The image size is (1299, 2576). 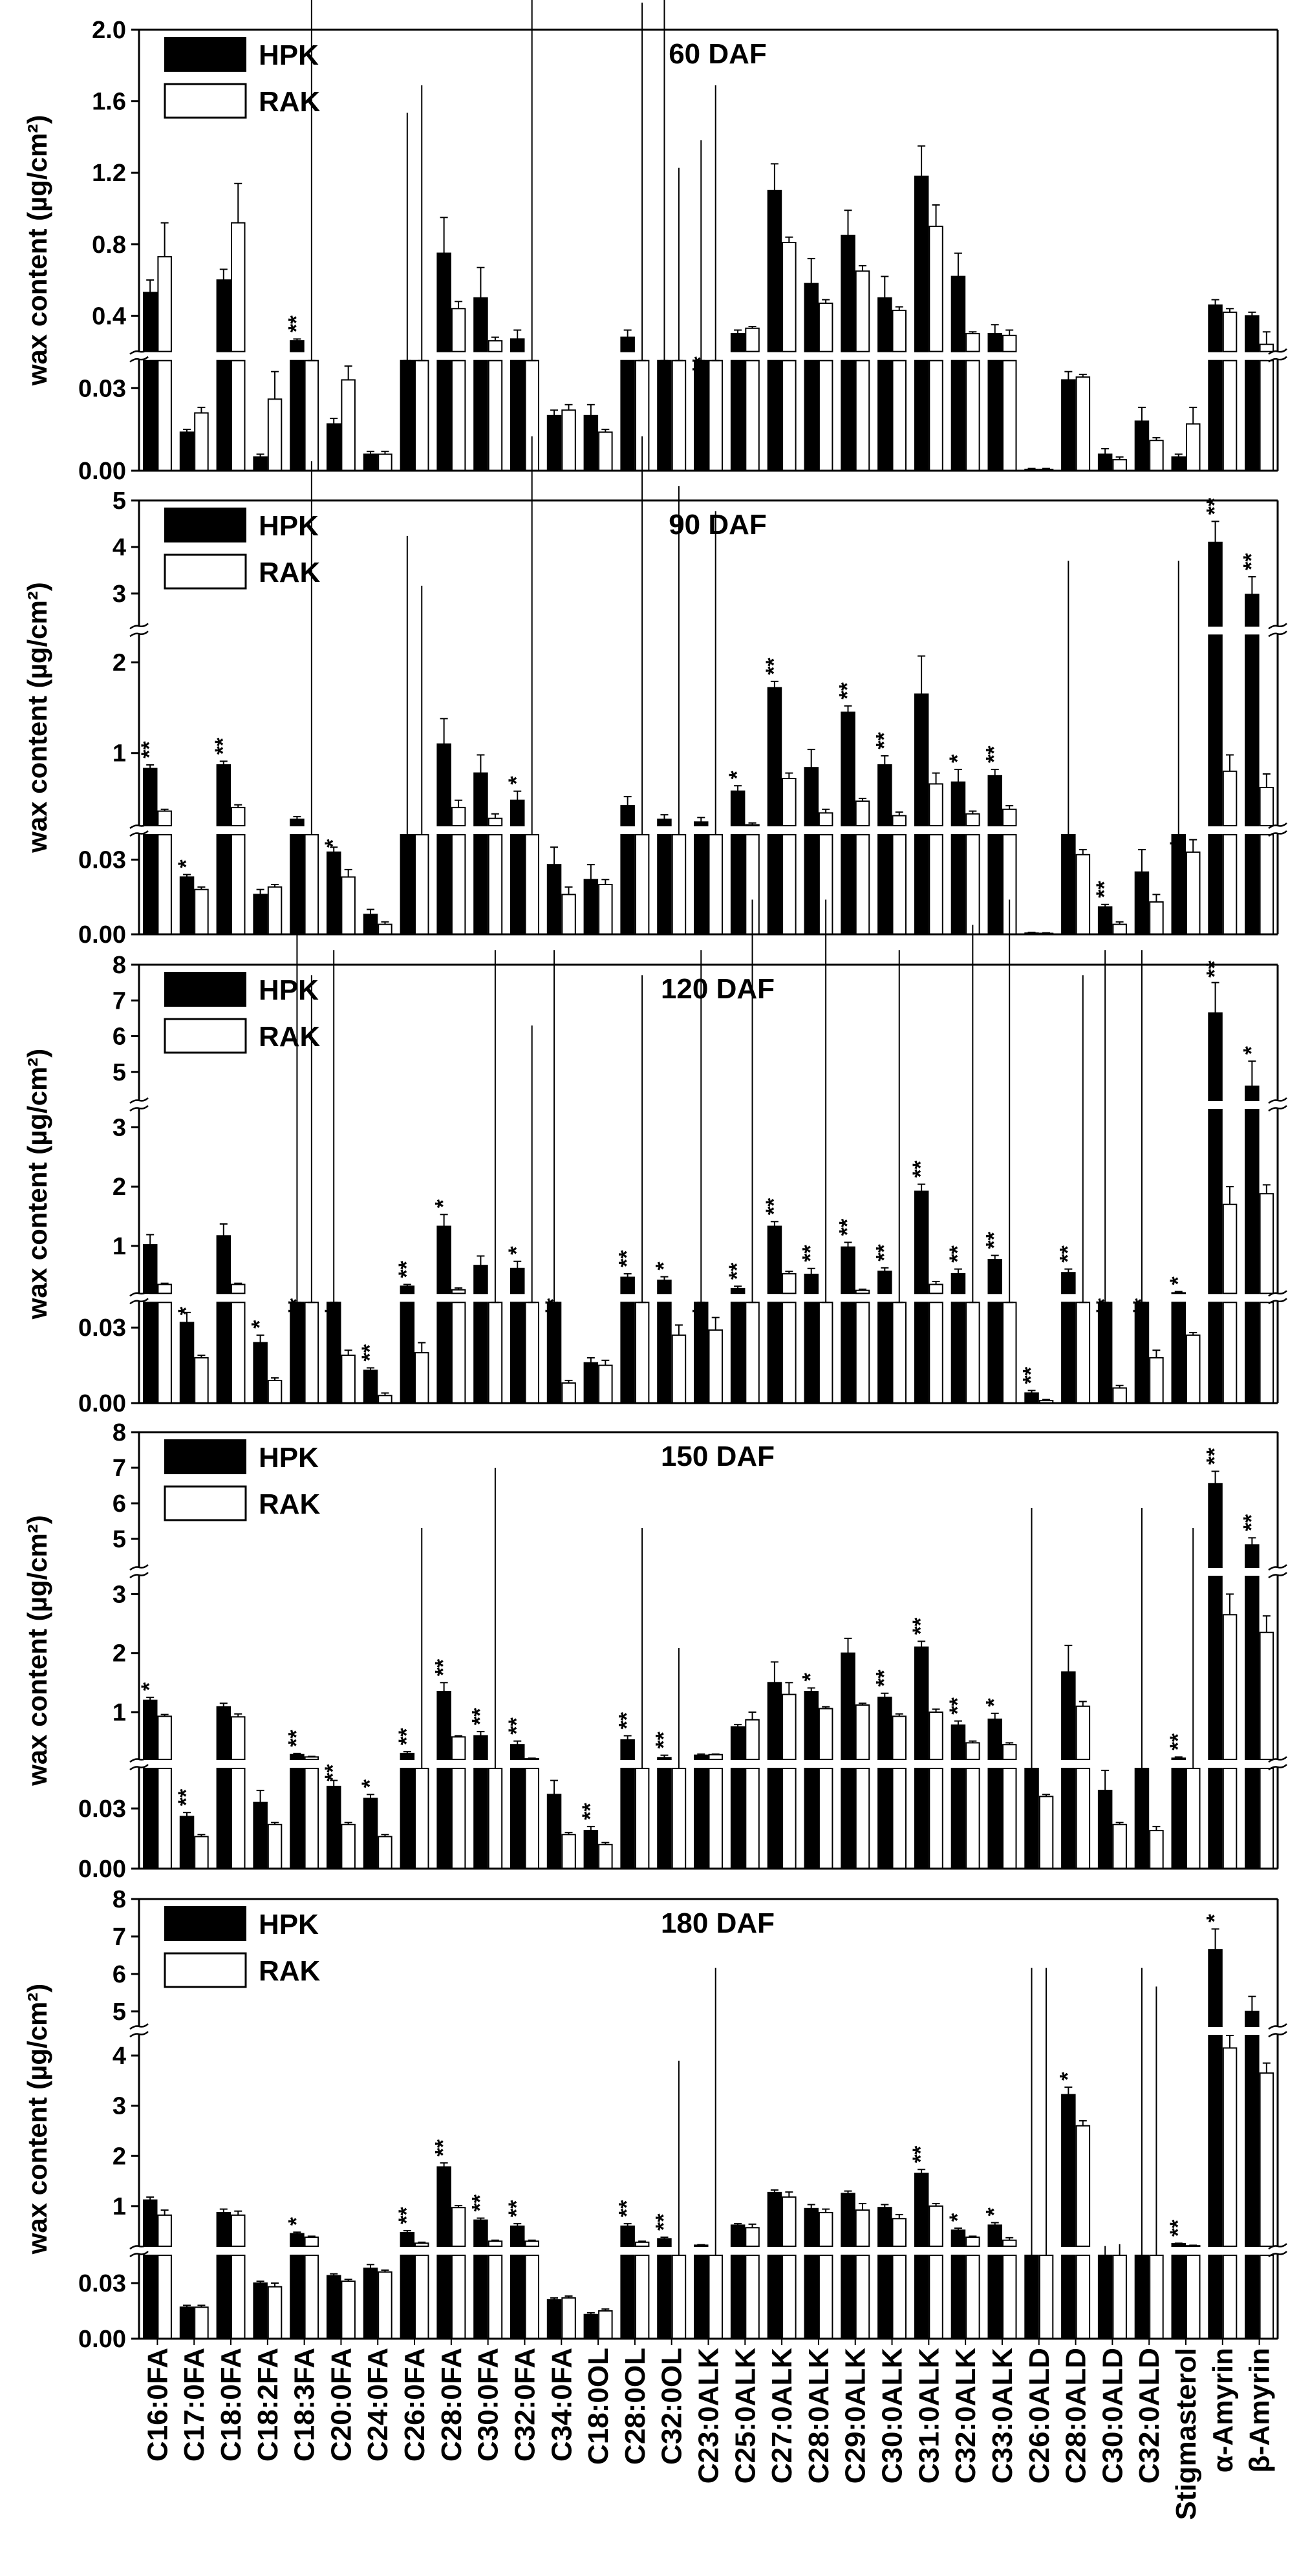 What do you see at coordinates (1142, 2153) in the screenshot?
I see `bar-hpk-p5-c27` at bounding box center [1142, 2153].